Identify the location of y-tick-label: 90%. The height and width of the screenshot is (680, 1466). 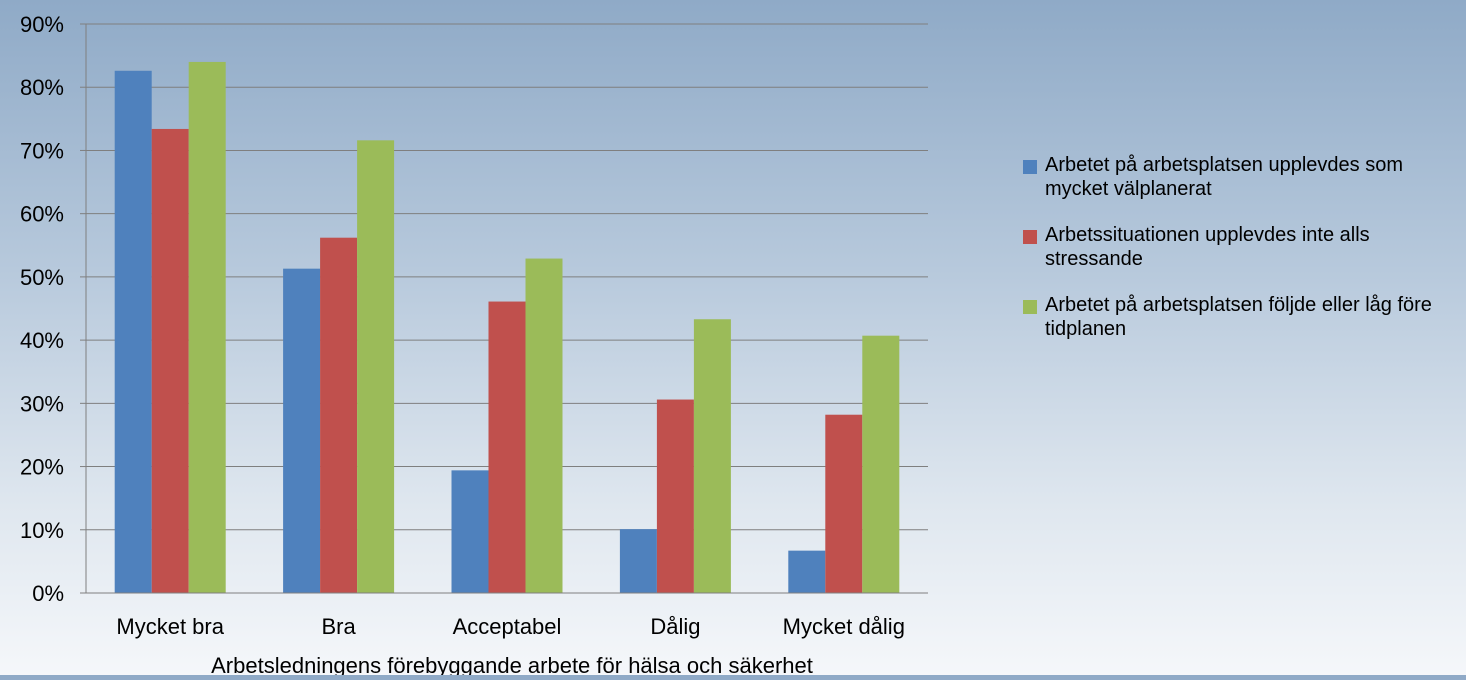
(42, 24).